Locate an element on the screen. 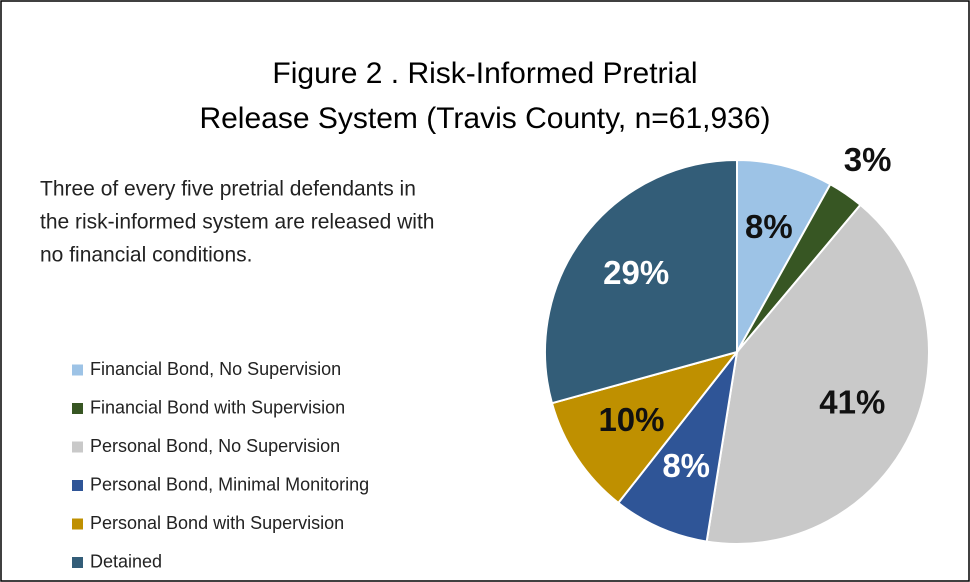 The image size is (970, 582). data-label: 29% is located at coordinates (636, 272).